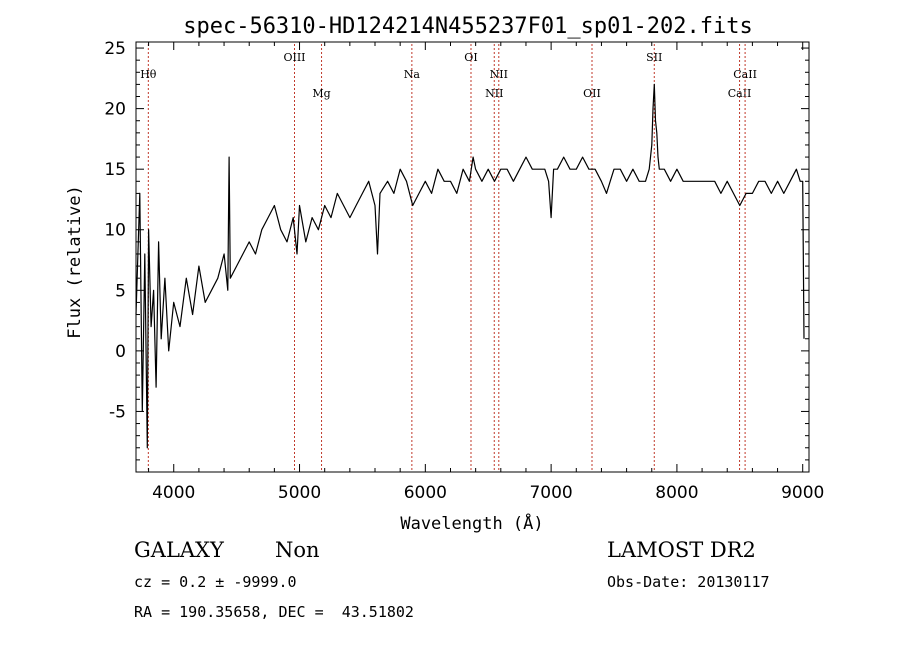  I want to click on spectral-line-label: Mg, so click(321, 93).